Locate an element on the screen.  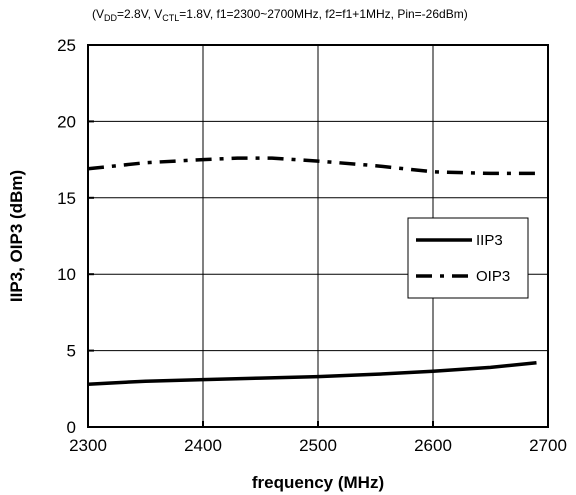
y-tick-label: 5 is located at coordinates (71, 351).